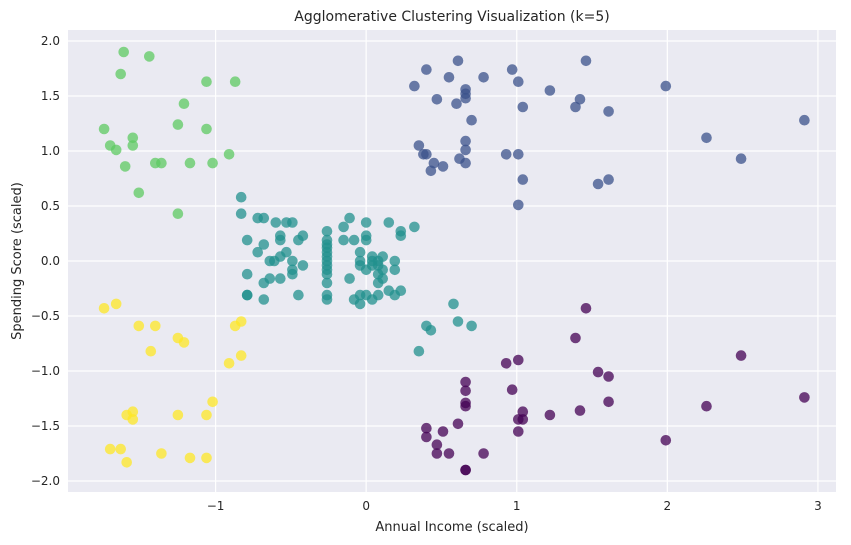  What do you see at coordinates (50, 96) in the screenshot?
I see `y-tick-label: 1.5` at bounding box center [50, 96].